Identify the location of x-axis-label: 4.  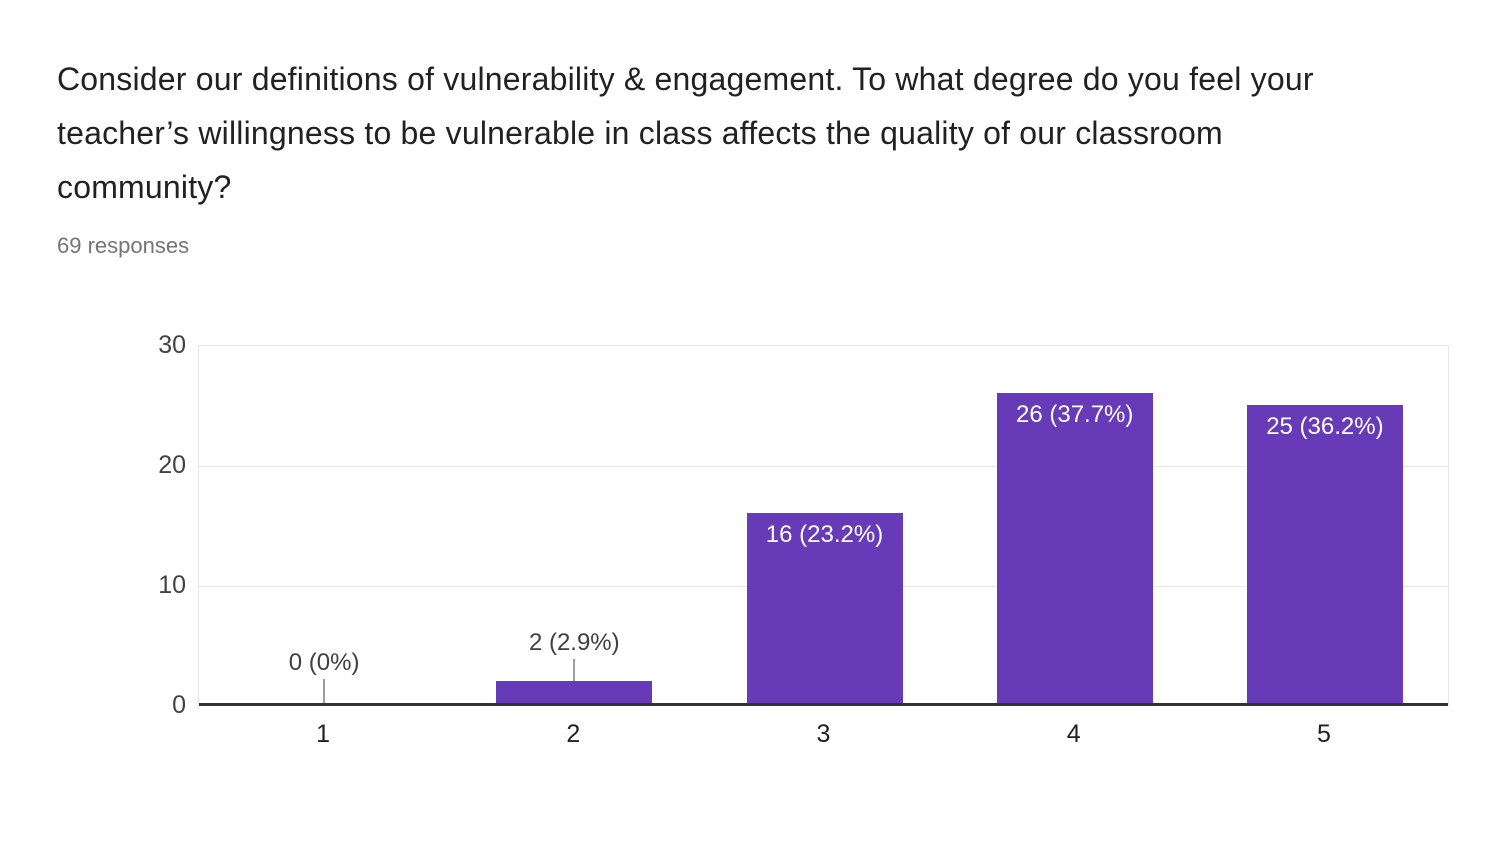
(1073, 734).